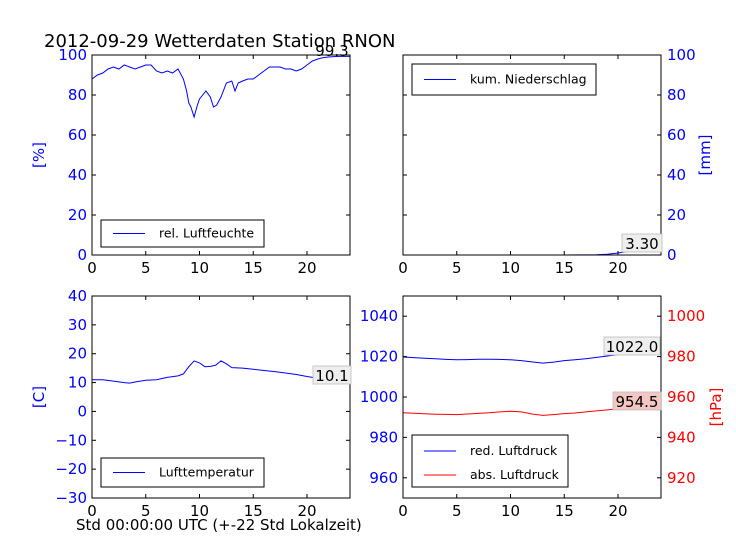 This screenshot has height=556, width=736. Describe the element at coordinates (77, 296) in the screenshot. I see `y-tick-label-temperature-7: 40` at that location.